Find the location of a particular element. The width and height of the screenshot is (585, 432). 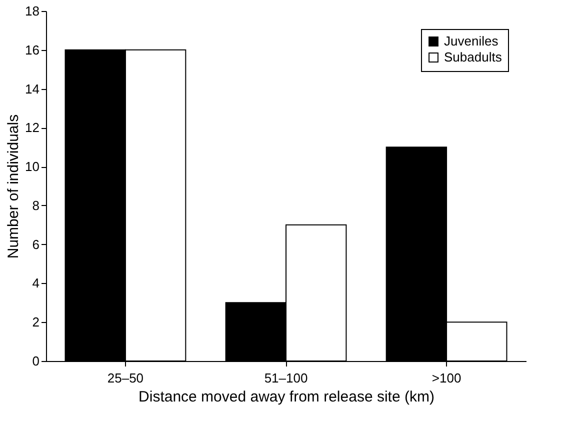

x-tick-label: >100 is located at coordinates (447, 378).